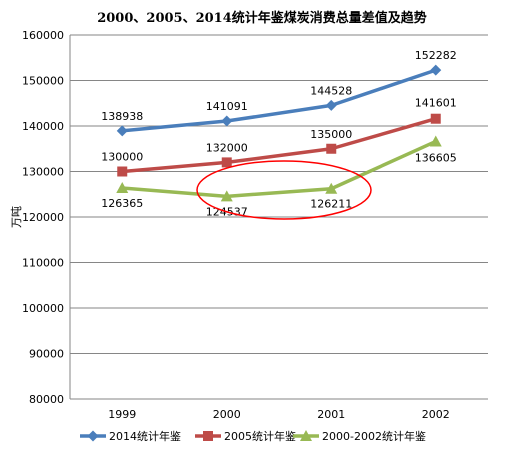  What do you see at coordinates (331, 90) in the screenshot?
I see `data-label: 144528` at bounding box center [331, 90].